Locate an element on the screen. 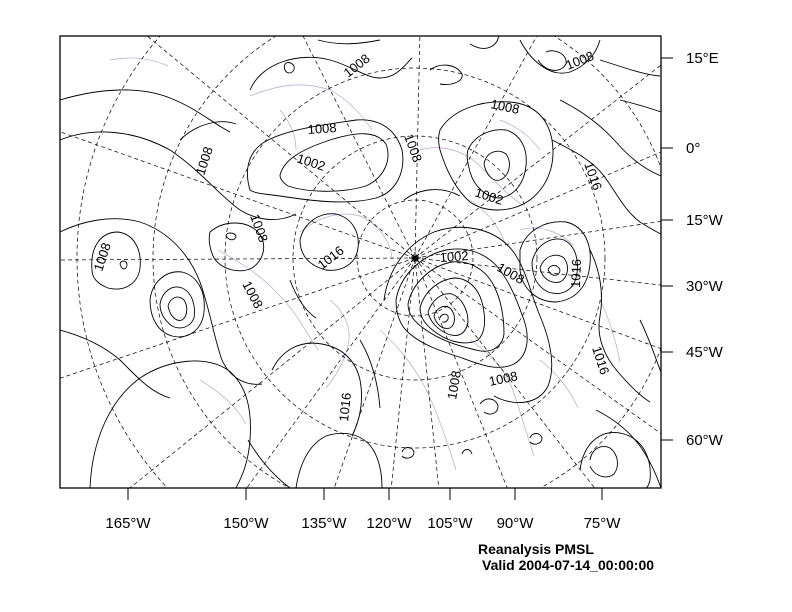 Image resolution: width=792 pixels, height=612 pixels. lon-tick-label: 90°W is located at coordinates (516, 523).